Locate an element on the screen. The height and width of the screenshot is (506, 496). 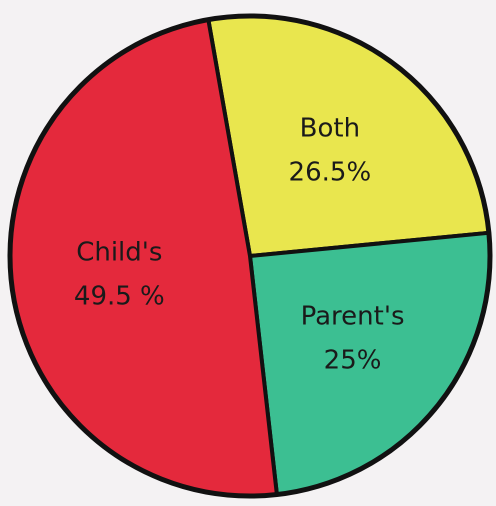
value-label: 26.5% is located at coordinates (330, 172).